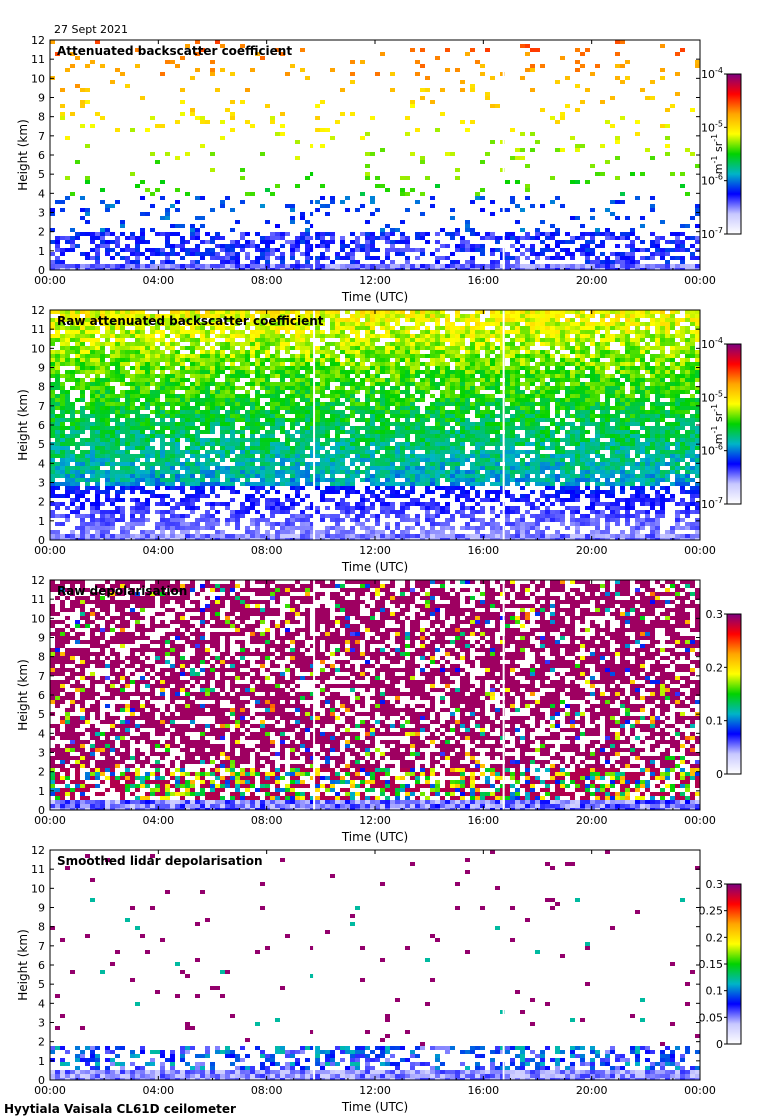  I want to click on colorbar: 0.3 0.2 0.1 0, so click(724, 694).